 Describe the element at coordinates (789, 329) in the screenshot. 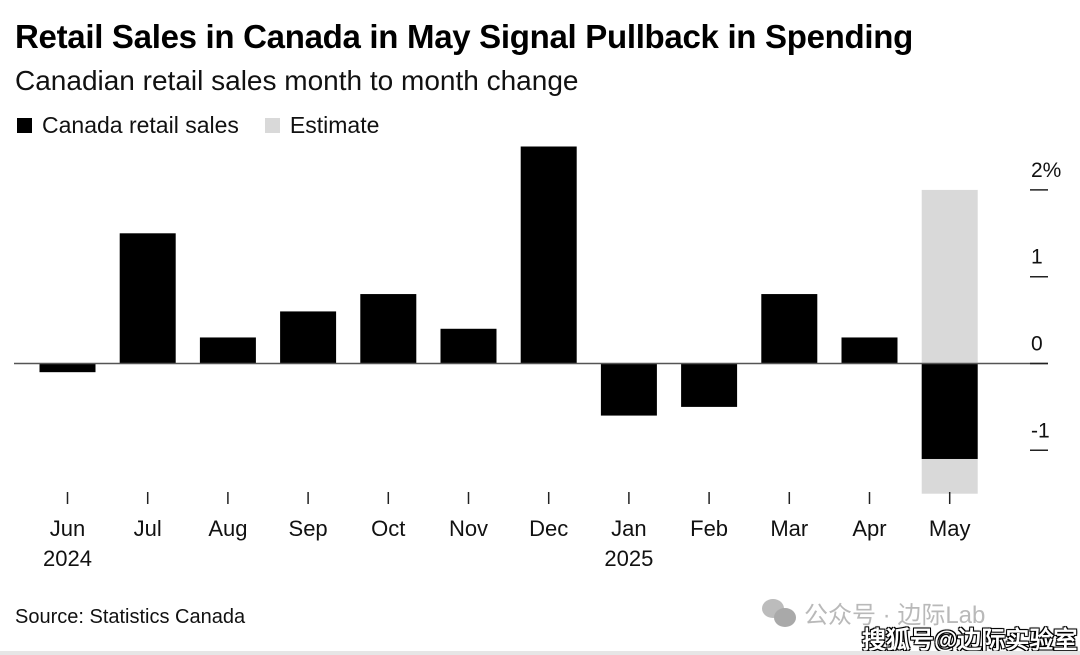

I see `bar-mar` at that location.